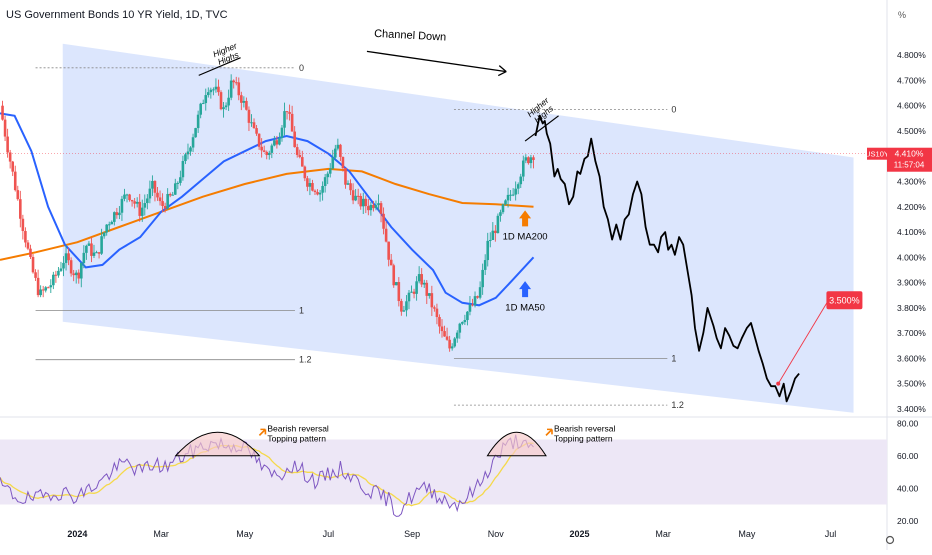 The height and width of the screenshot is (555, 932). What do you see at coordinates (909, 154) in the screenshot?
I see `last-price-label: 4.410%` at bounding box center [909, 154].